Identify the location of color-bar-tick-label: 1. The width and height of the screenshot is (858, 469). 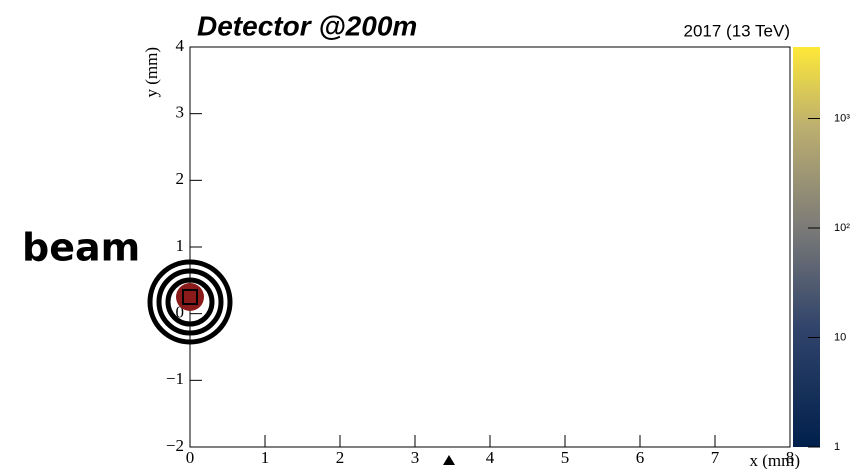
(837, 447).